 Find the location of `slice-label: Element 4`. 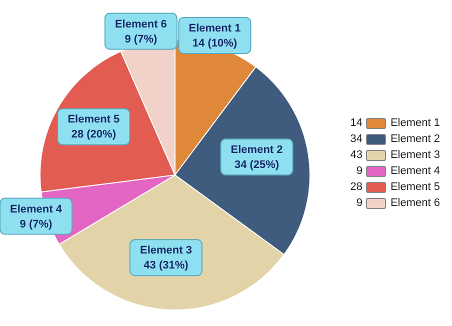

slice-label: Element 4 is located at coordinates (36, 209).